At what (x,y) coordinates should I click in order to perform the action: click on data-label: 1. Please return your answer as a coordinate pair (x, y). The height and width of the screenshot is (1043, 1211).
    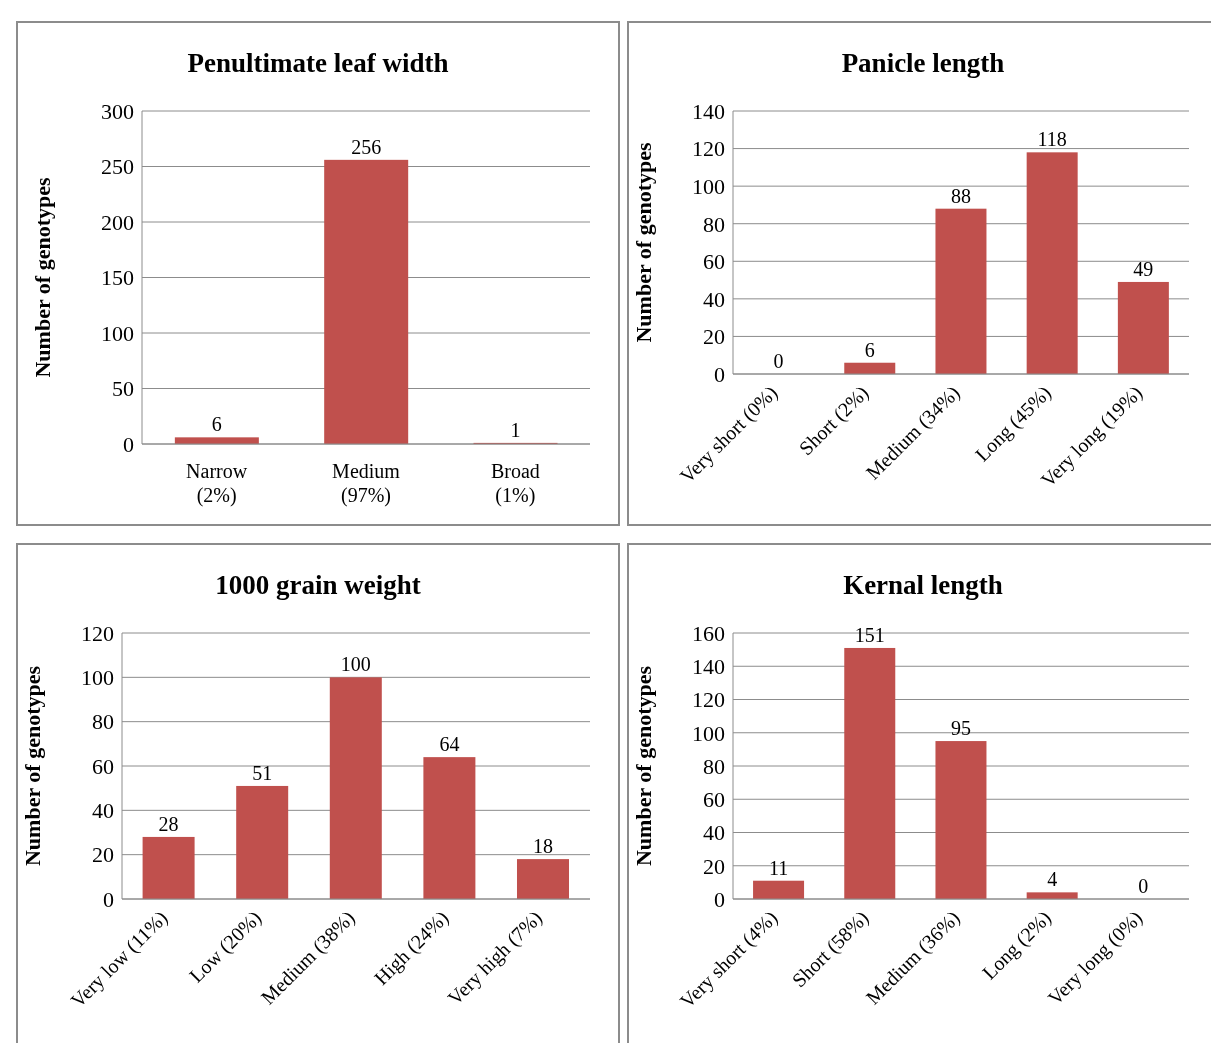
    Looking at the image, I should click on (515, 429).